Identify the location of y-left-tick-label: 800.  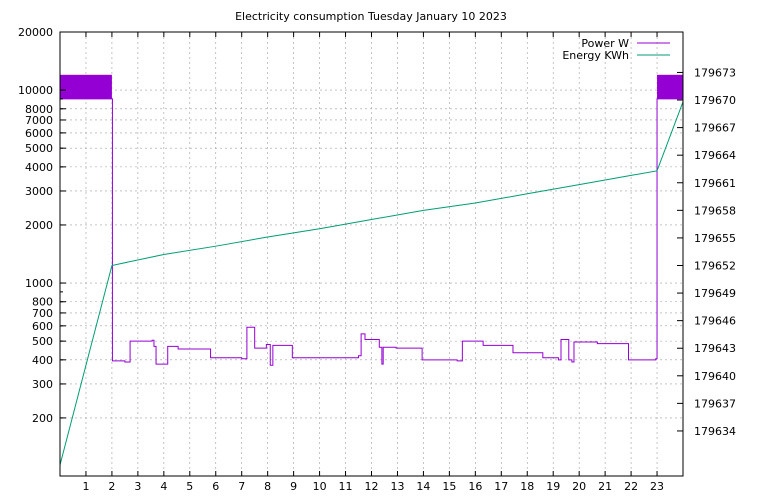
(42, 302).